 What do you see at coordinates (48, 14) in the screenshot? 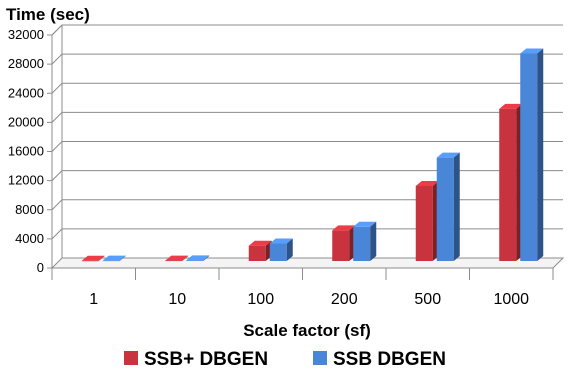
I see `chart-title: Time (sec)` at bounding box center [48, 14].